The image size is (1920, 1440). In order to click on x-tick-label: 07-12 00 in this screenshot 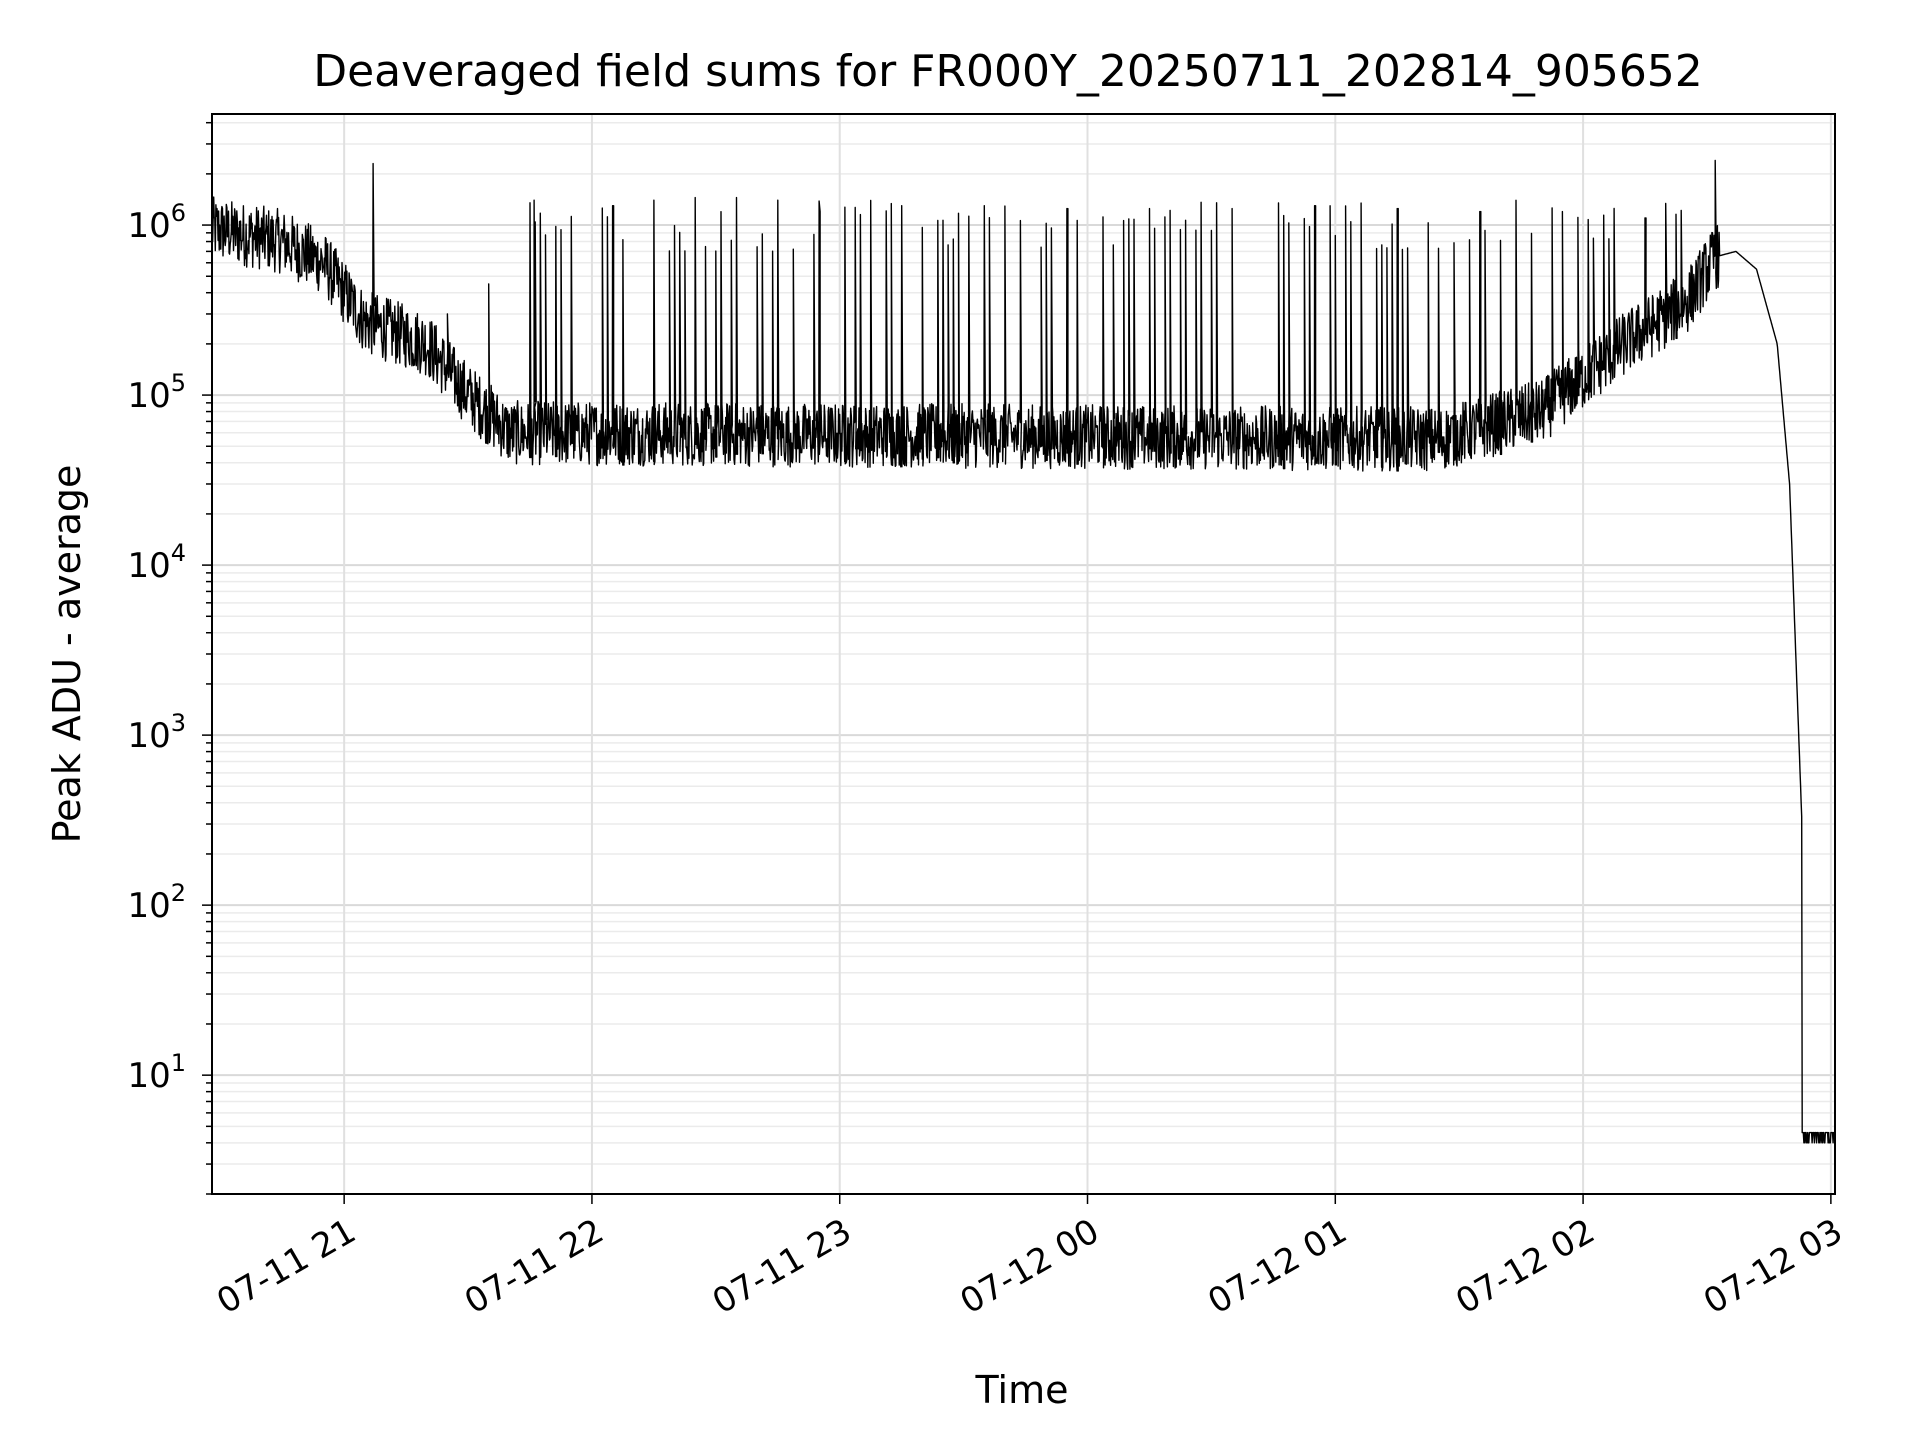, I will do `click(1030, 1266)`.